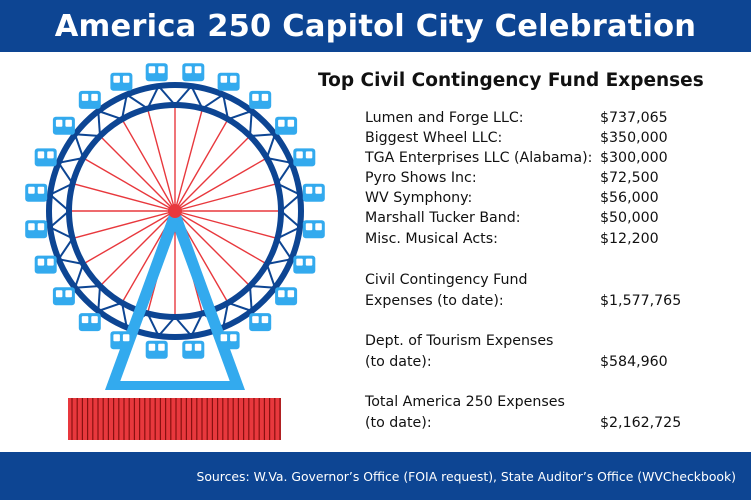 The width and height of the screenshot is (751, 500). I want to click on expense-label: WV Symphony:, so click(419, 198).